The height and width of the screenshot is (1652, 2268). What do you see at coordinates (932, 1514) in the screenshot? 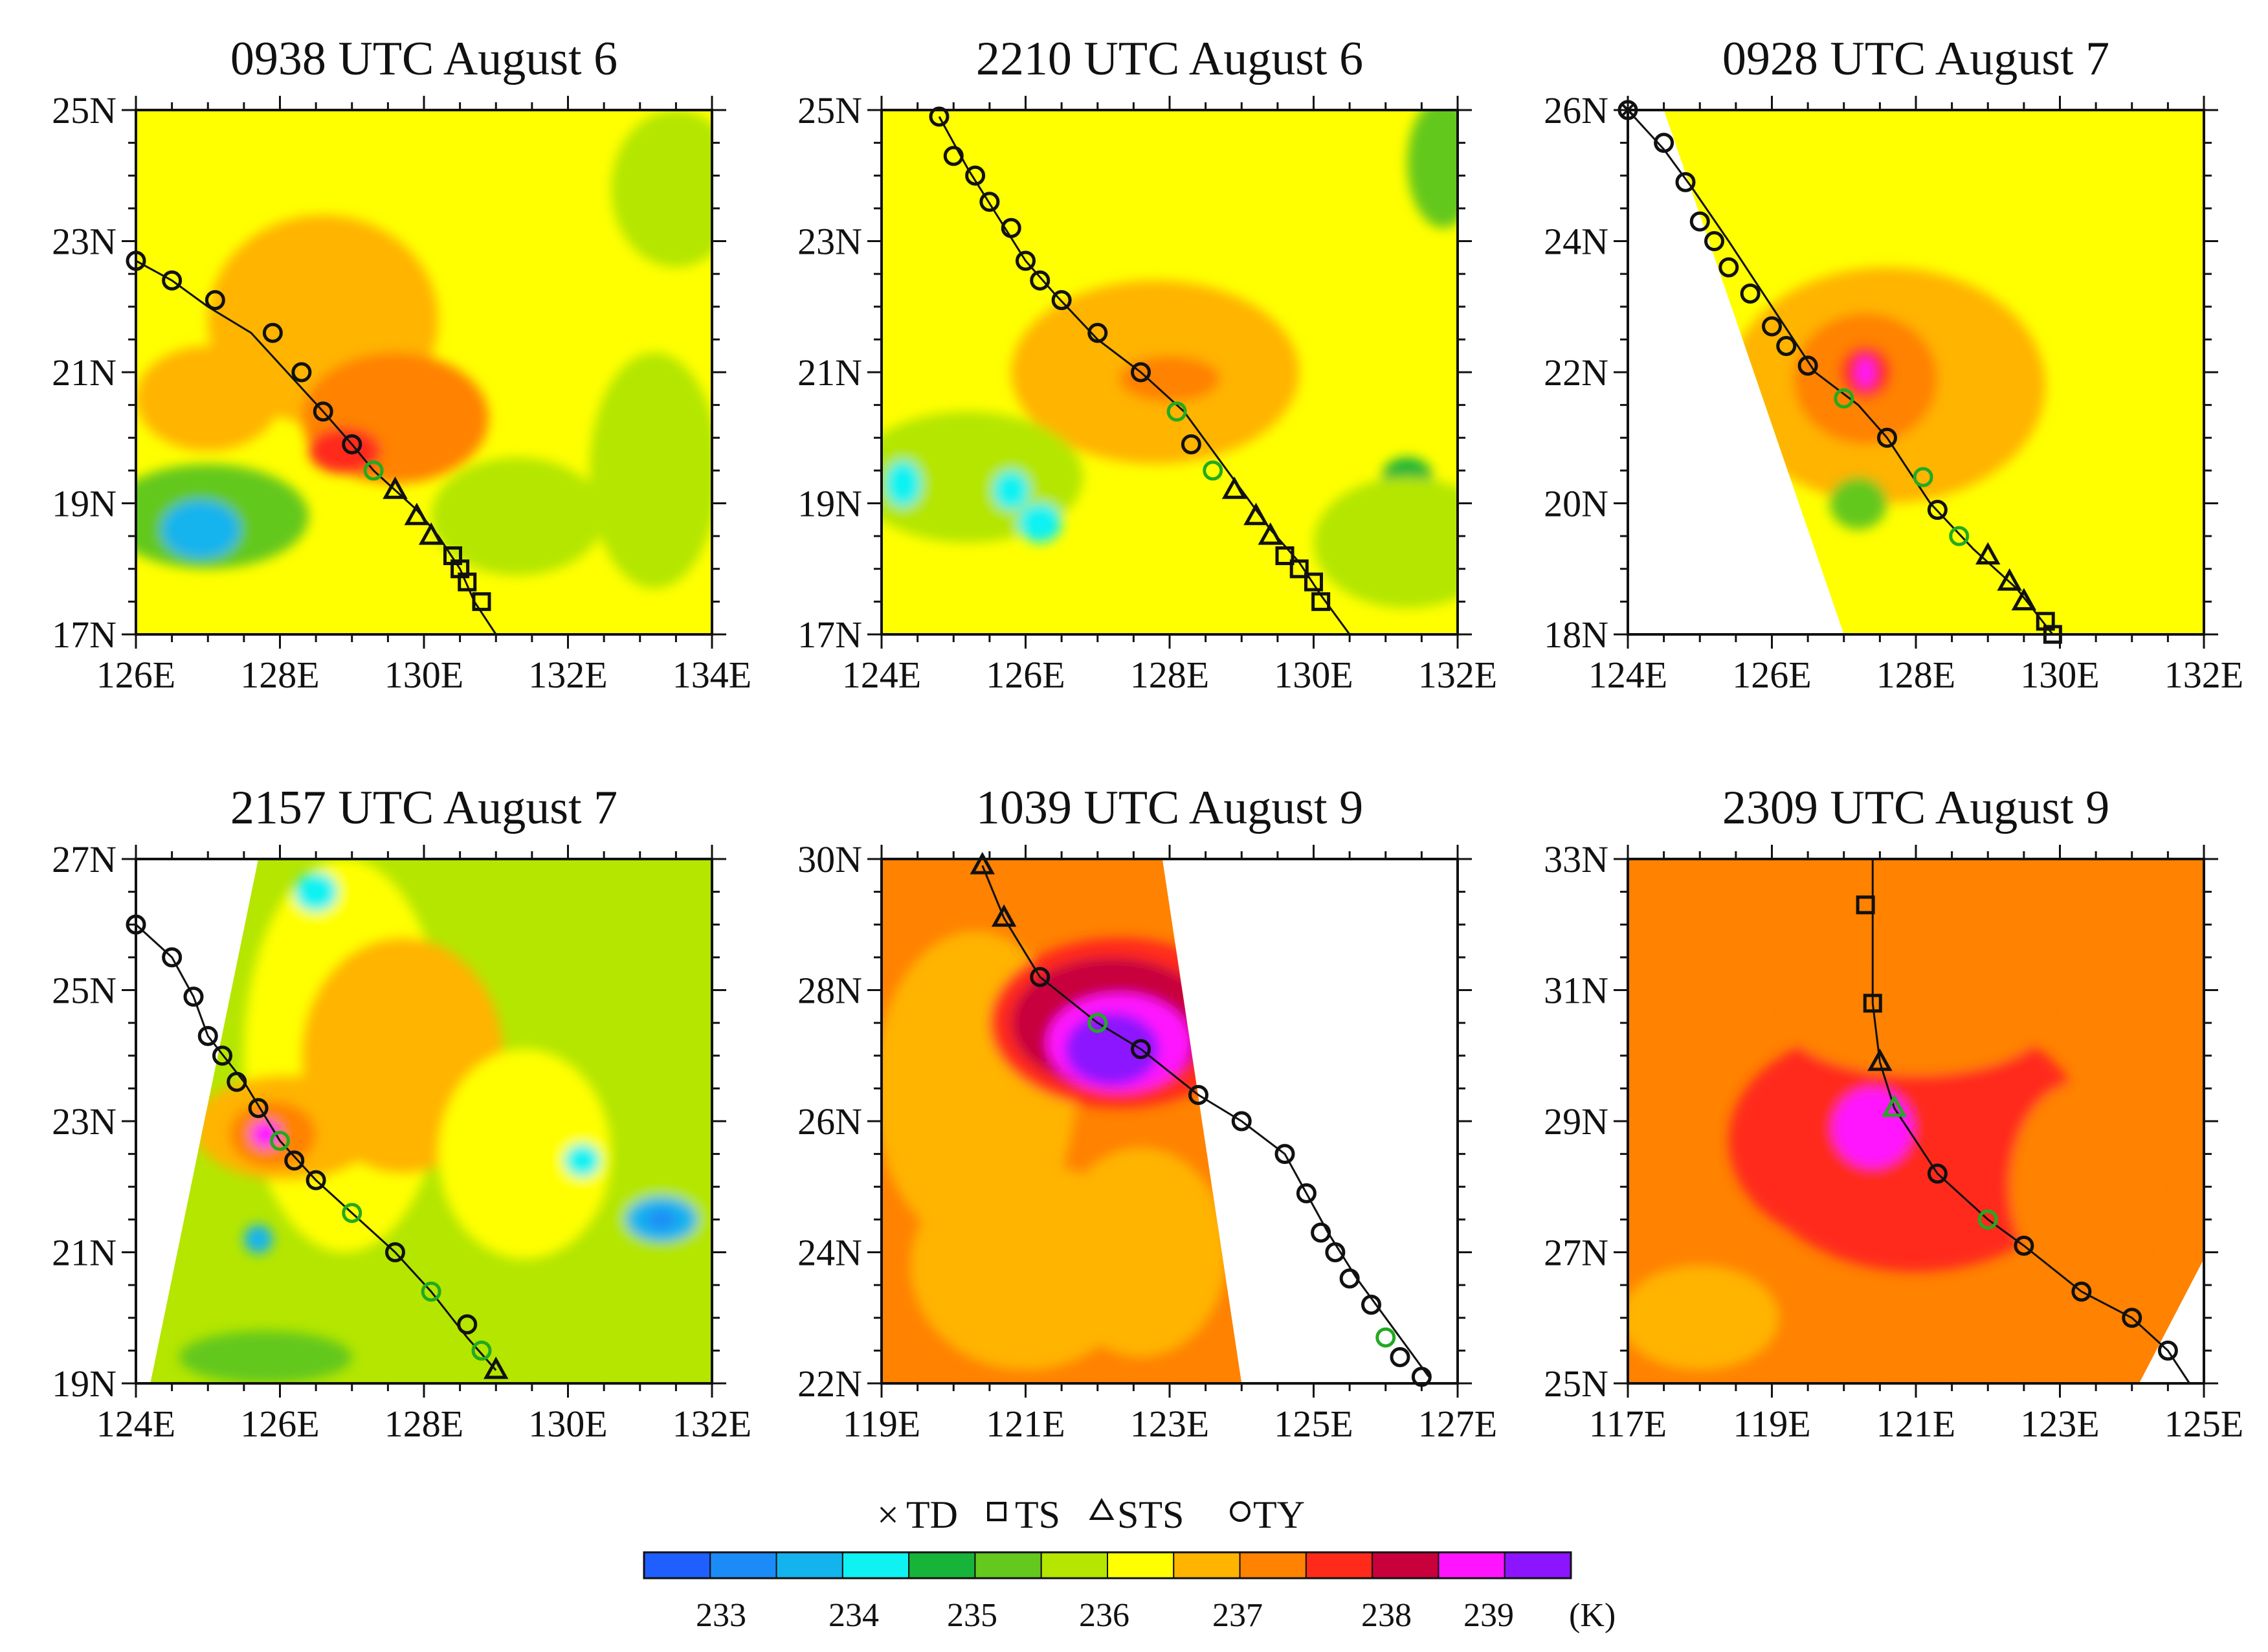
I see `legend-td-label: TD` at bounding box center [932, 1514].